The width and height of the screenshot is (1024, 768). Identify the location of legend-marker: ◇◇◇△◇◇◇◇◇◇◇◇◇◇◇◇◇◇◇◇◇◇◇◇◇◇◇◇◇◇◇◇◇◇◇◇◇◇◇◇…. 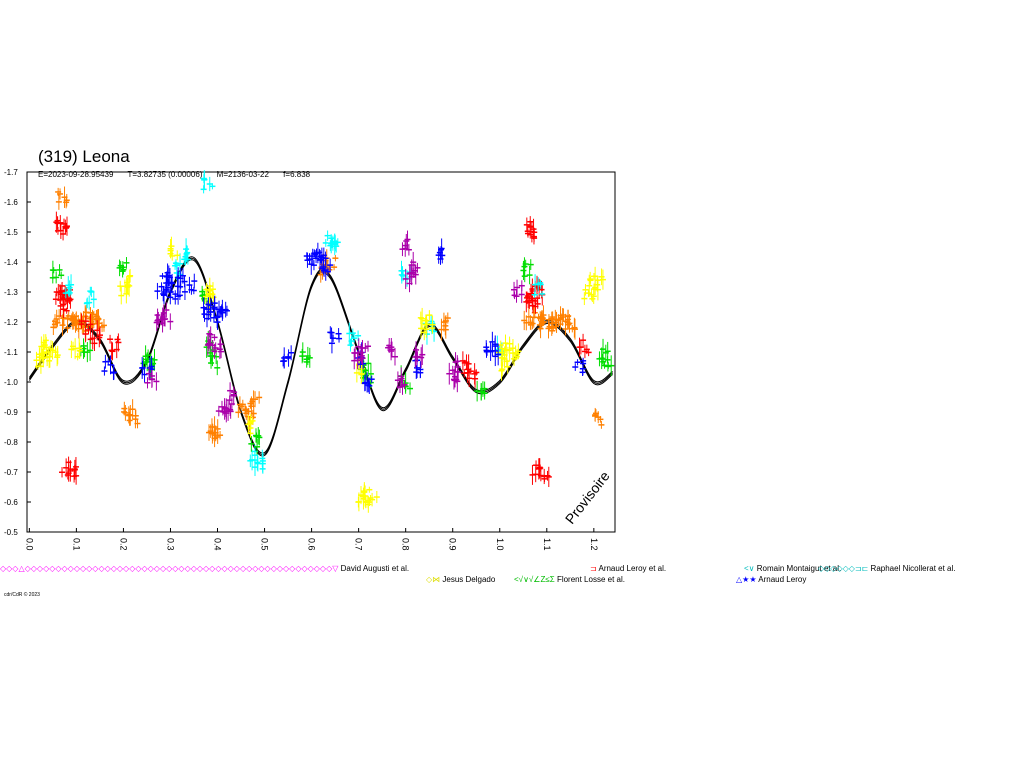
(170, 568).